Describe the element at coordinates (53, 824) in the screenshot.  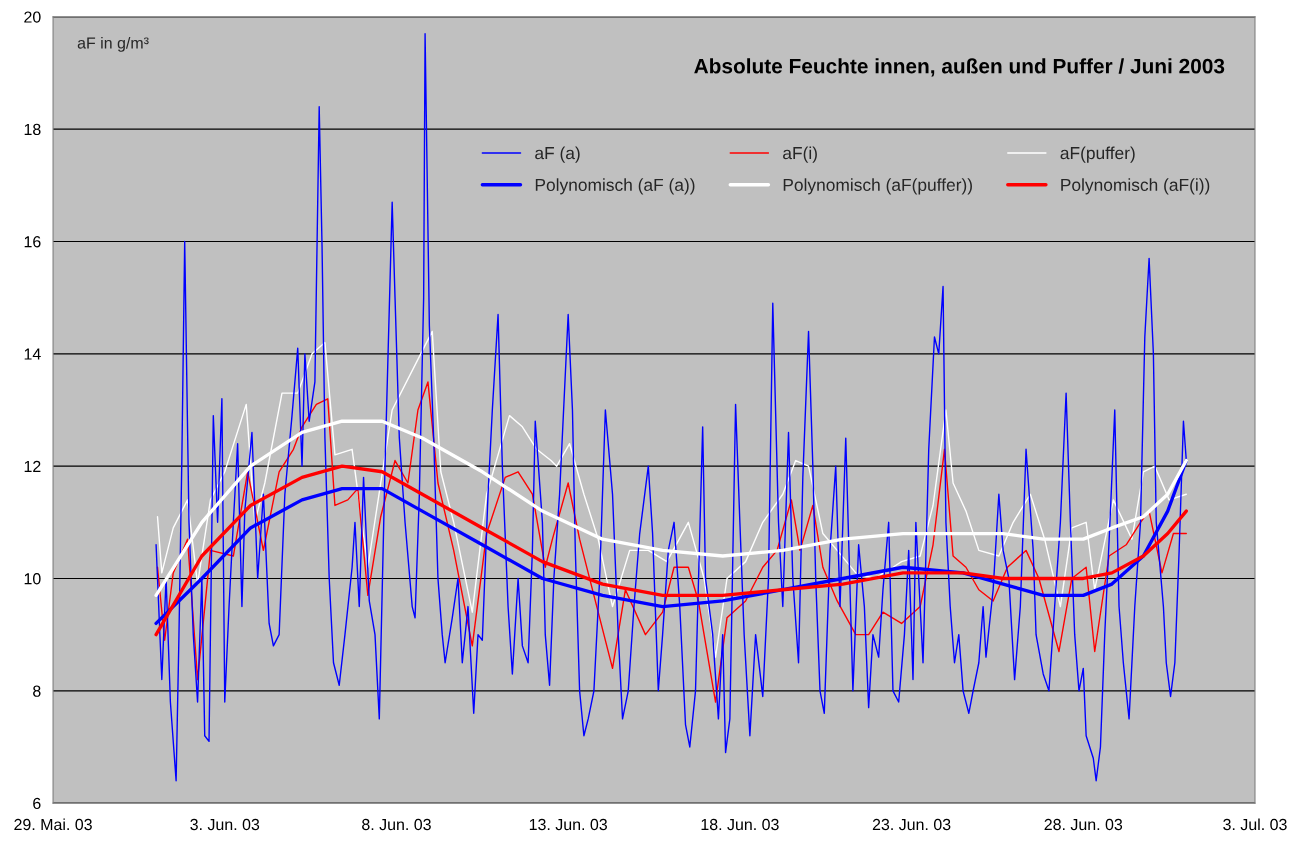
I see `x-tick-label: 29. Mai. 03` at that location.